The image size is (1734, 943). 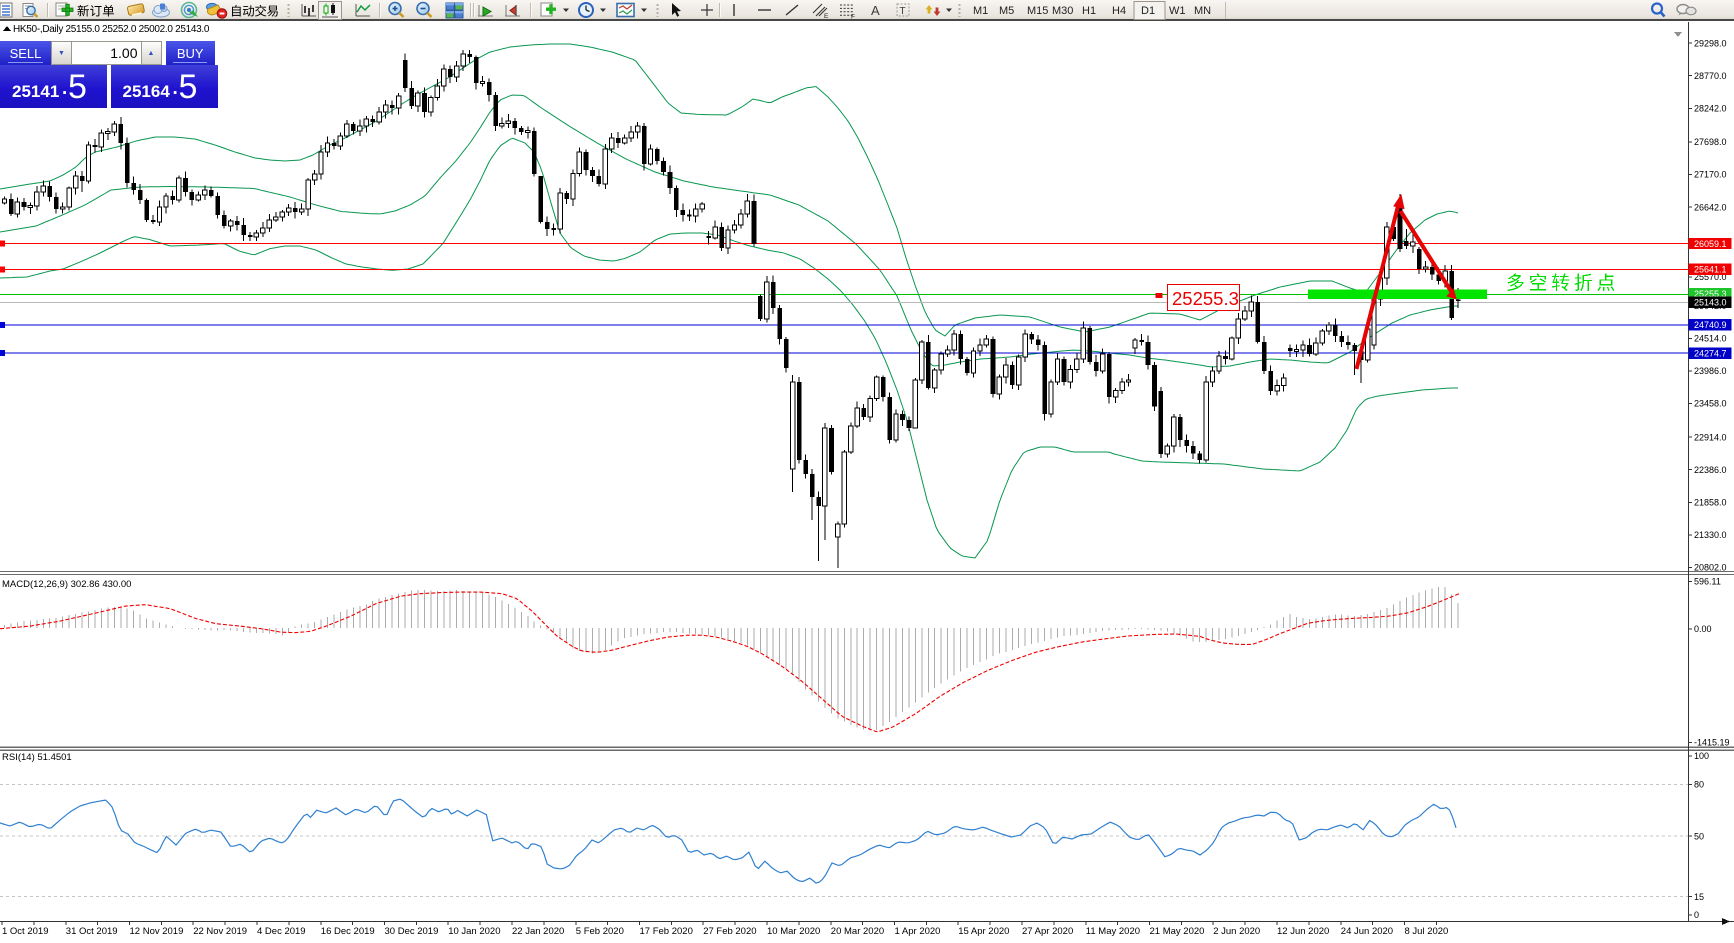 What do you see at coordinates (1113, 931) in the screenshot?
I see `svg-text: 11 May 2020` at bounding box center [1113, 931].